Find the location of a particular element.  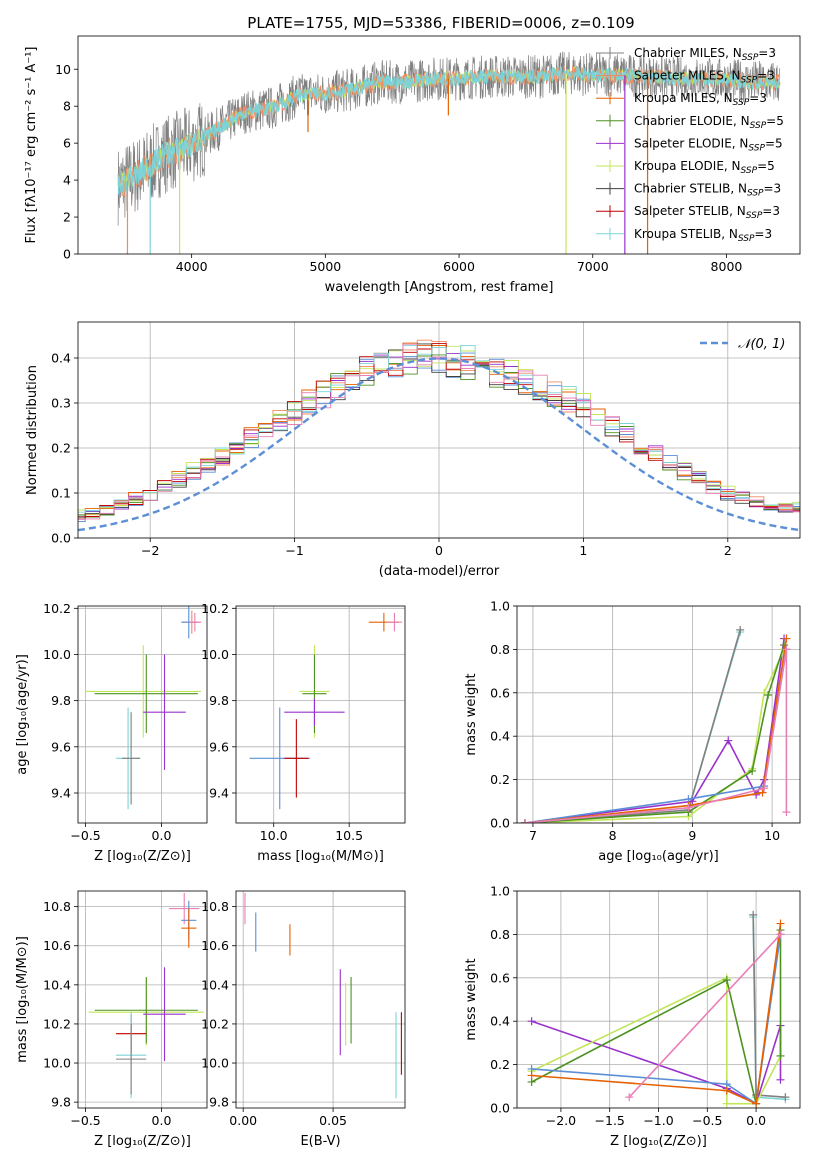

legend-entry: 𝒩(0, 1) is located at coordinates (761, 344).